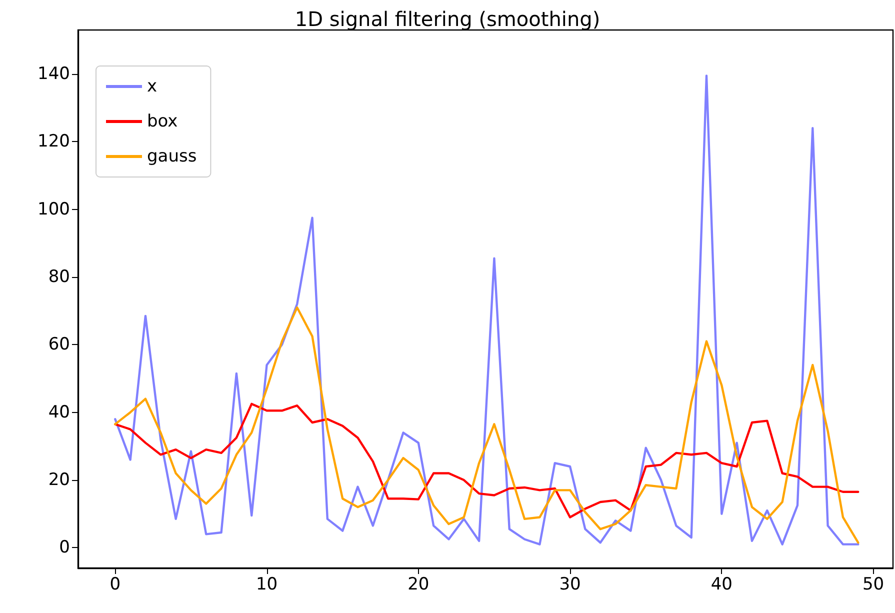  Describe the element at coordinates (115, 584) in the screenshot. I see `x-tick-label: 0` at that location.